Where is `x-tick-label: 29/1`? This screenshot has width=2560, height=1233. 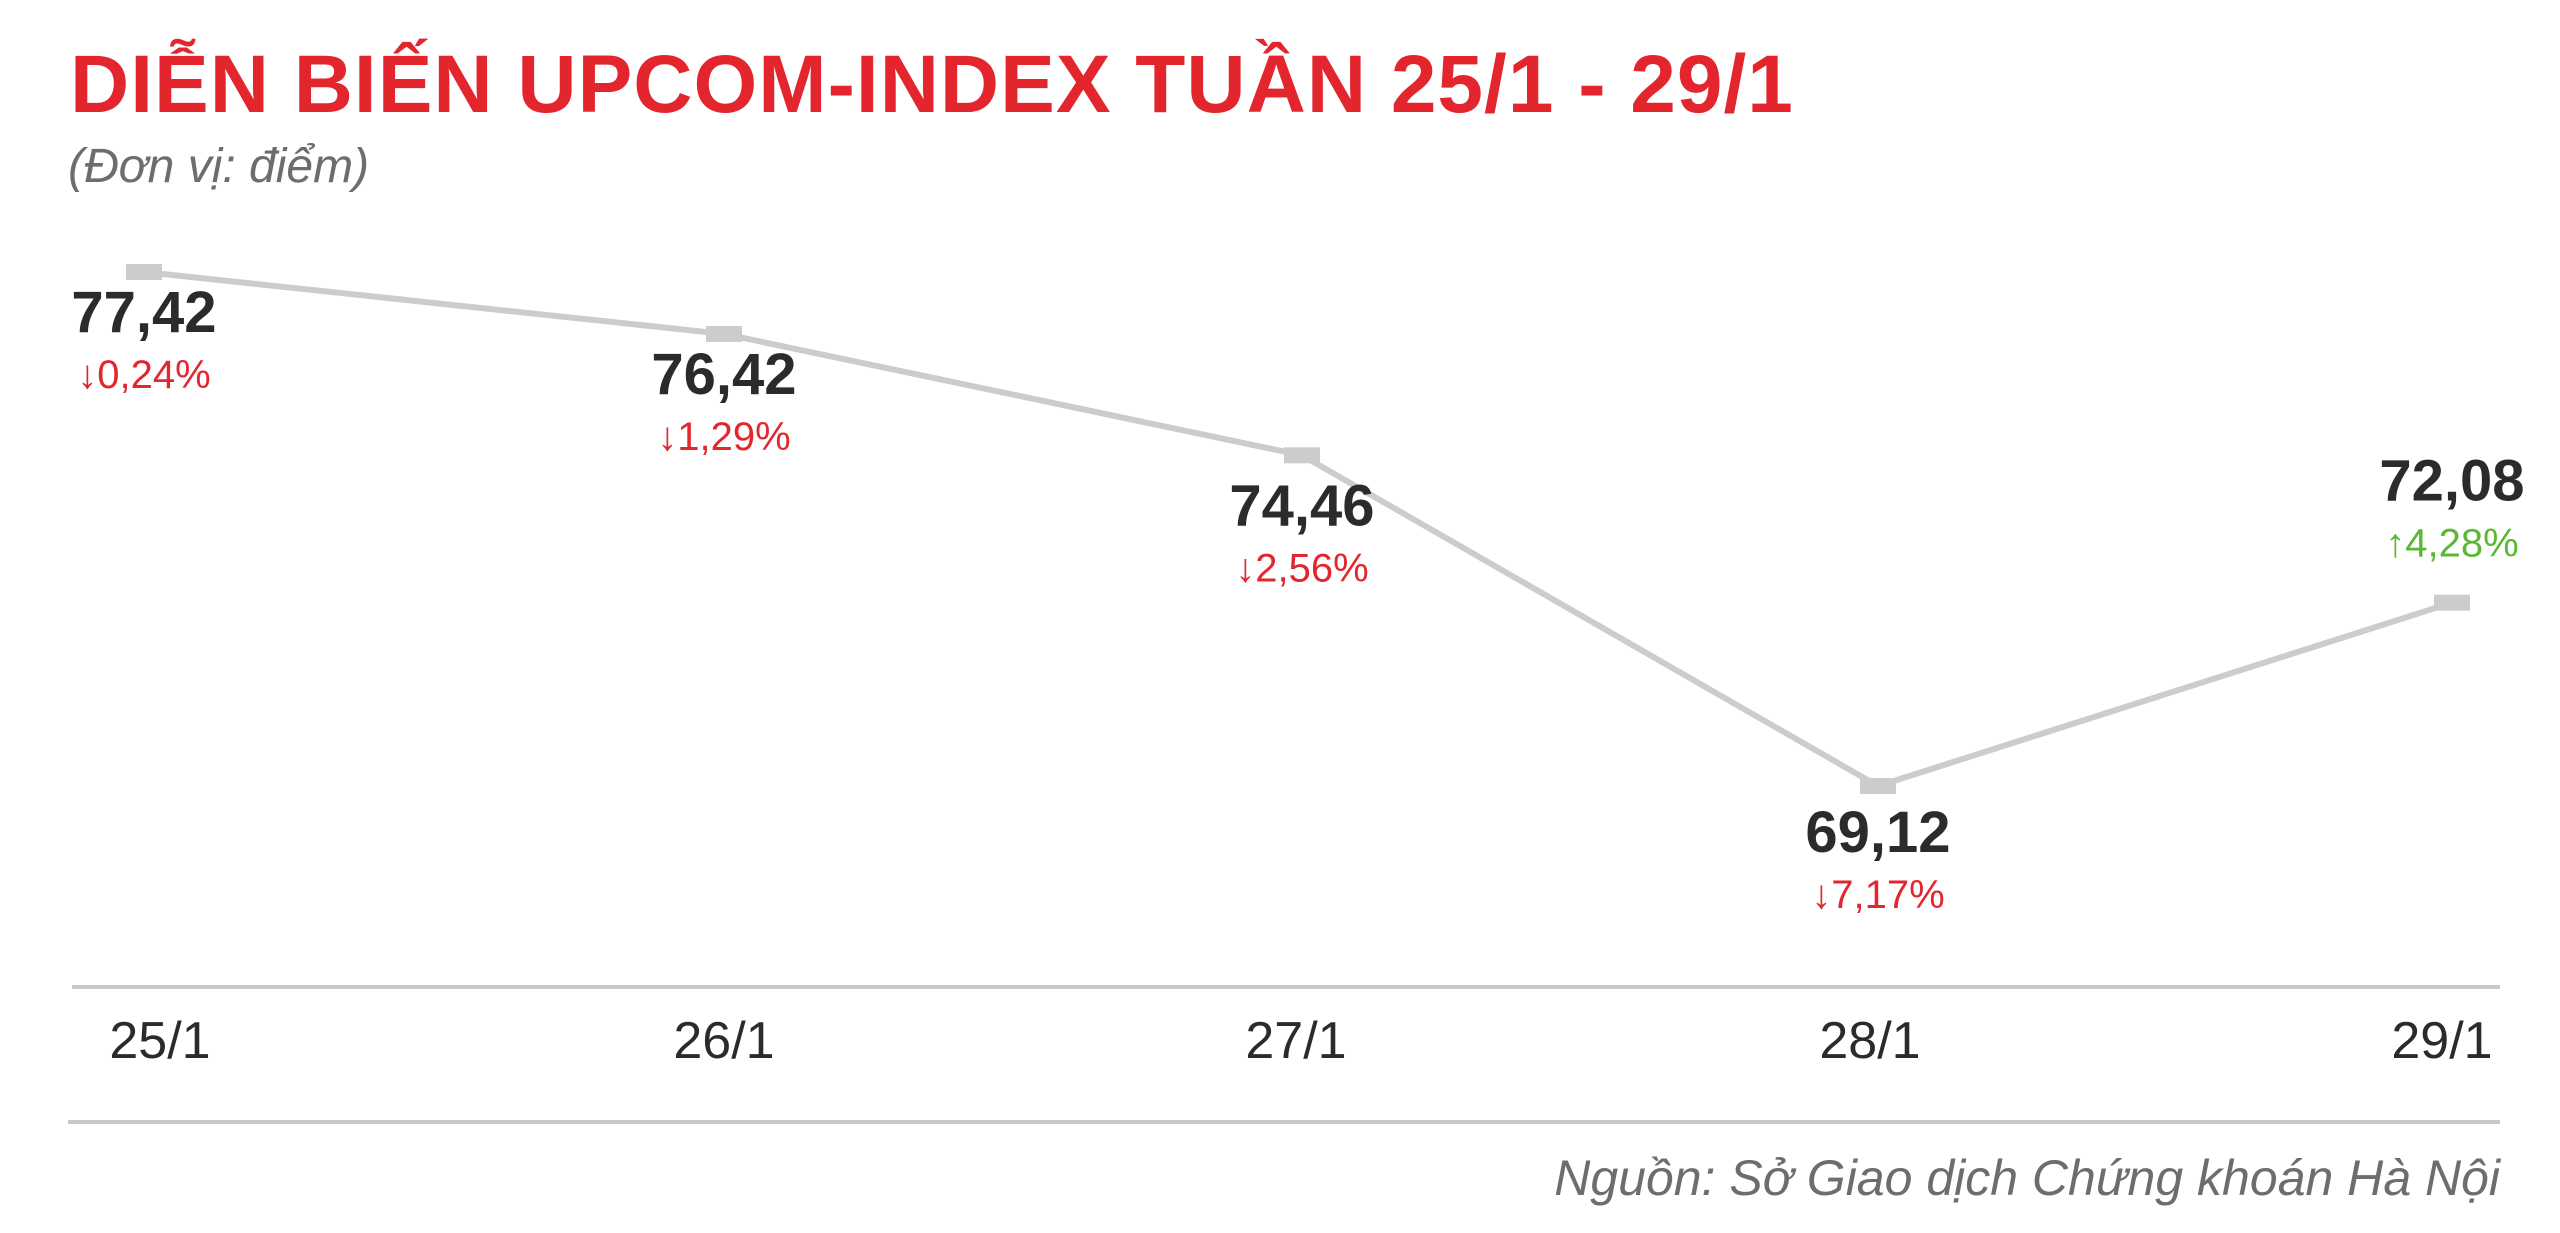
x-tick-label: 29/1 is located at coordinates (2441, 1041).